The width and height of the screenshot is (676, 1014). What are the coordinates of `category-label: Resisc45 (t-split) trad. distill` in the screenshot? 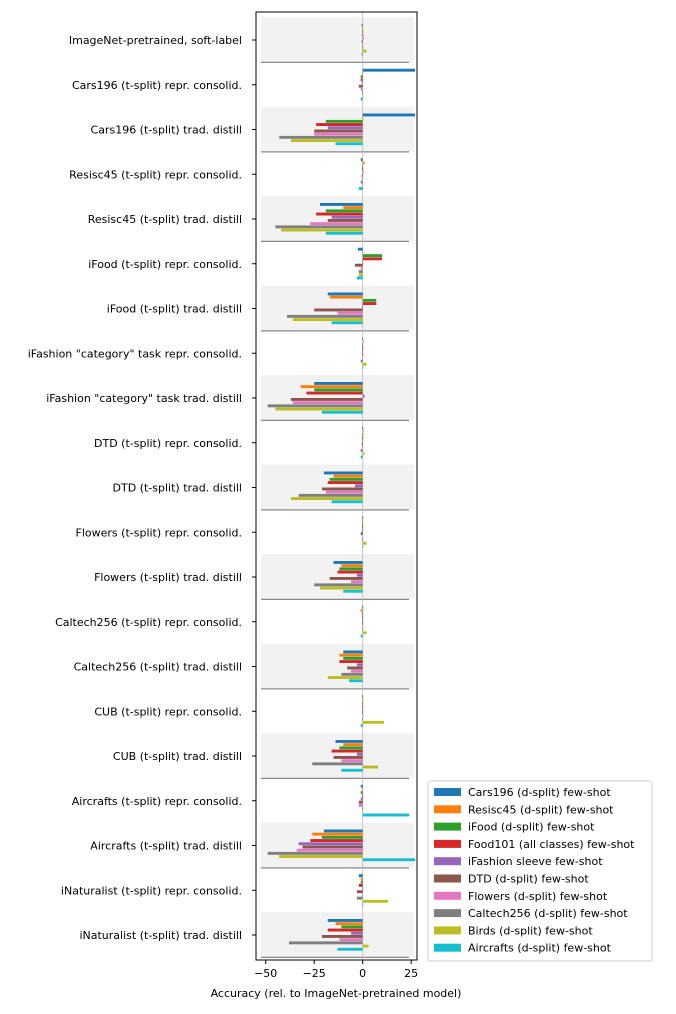 It's located at (165, 219).